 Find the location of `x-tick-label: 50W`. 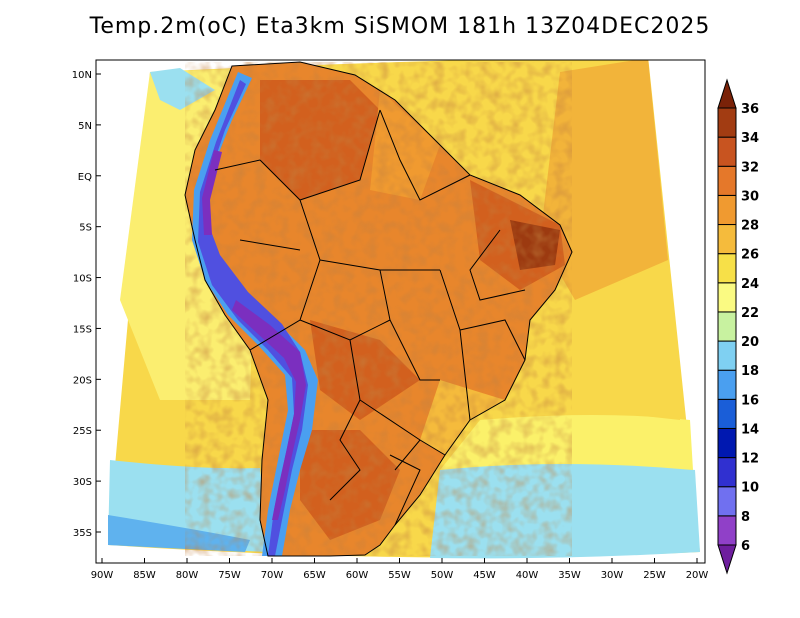

x-tick-label: 50W is located at coordinates (442, 575).